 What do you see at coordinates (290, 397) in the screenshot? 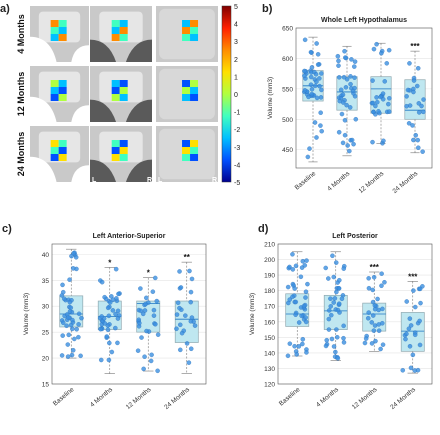
I see `x-tick-label: Baseline` at bounding box center [290, 397].